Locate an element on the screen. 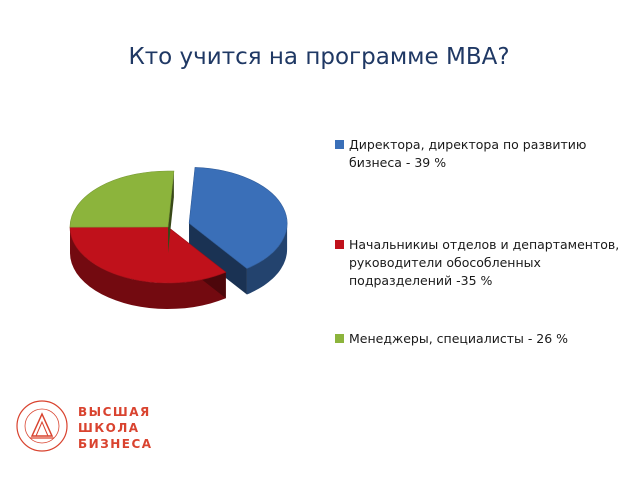  pie-slice-top-managers is located at coordinates (122, 199).